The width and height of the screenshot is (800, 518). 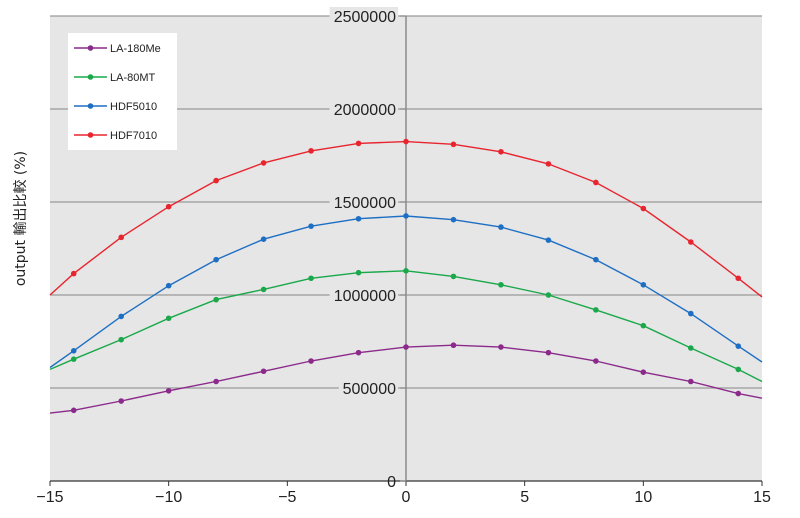 I want to click on x-tick-label: 0, so click(x=406, y=497).